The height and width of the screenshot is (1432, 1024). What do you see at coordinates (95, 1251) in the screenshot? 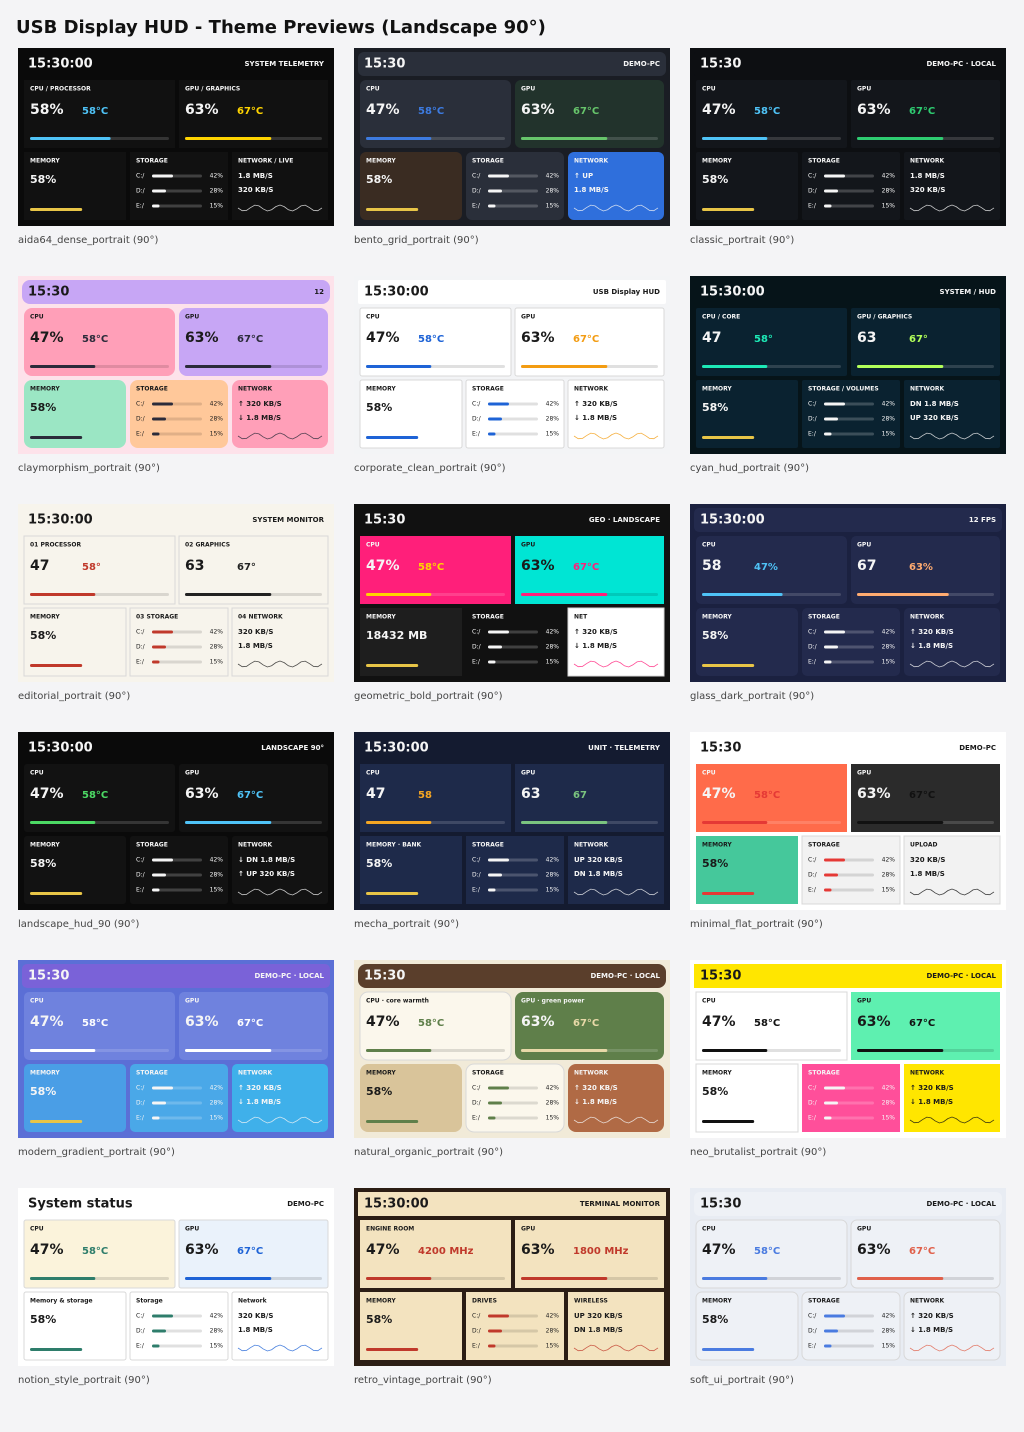
I see `temperature: 58°C` at bounding box center [95, 1251].